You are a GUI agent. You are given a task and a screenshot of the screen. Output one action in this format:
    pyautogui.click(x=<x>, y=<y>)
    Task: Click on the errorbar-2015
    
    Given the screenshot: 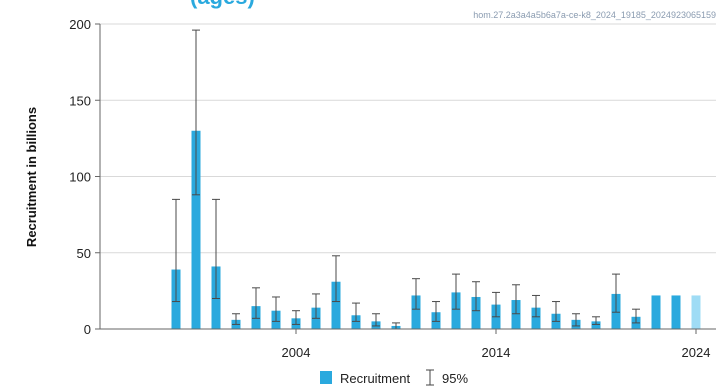 What is the action you would take?
    pyautogui.click(x=516, y=299)
    